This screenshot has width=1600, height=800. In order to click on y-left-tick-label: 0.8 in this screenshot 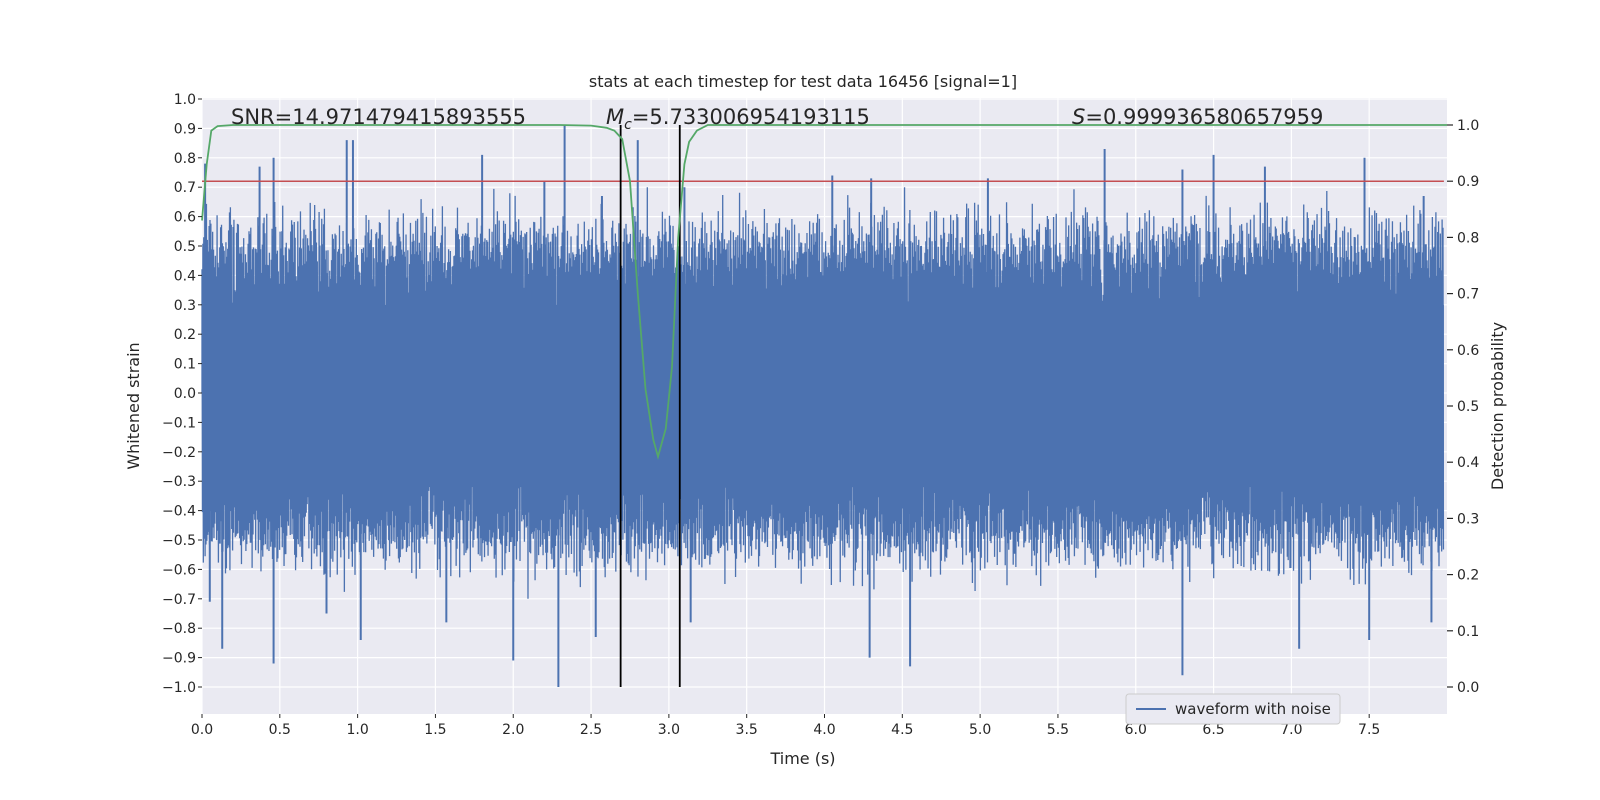, I will do `click(185, 159)`.